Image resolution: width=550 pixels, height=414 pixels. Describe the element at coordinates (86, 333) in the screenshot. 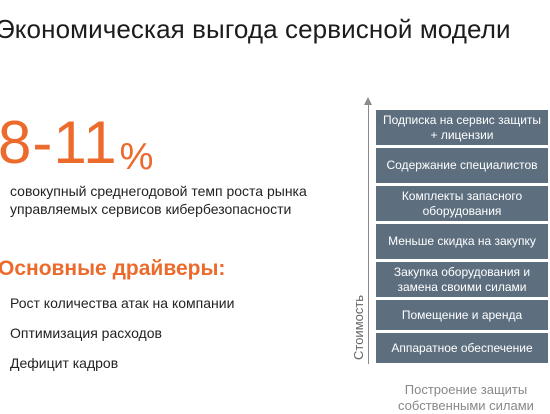

I see `driver-item: Оптимизация расходов` at that location.